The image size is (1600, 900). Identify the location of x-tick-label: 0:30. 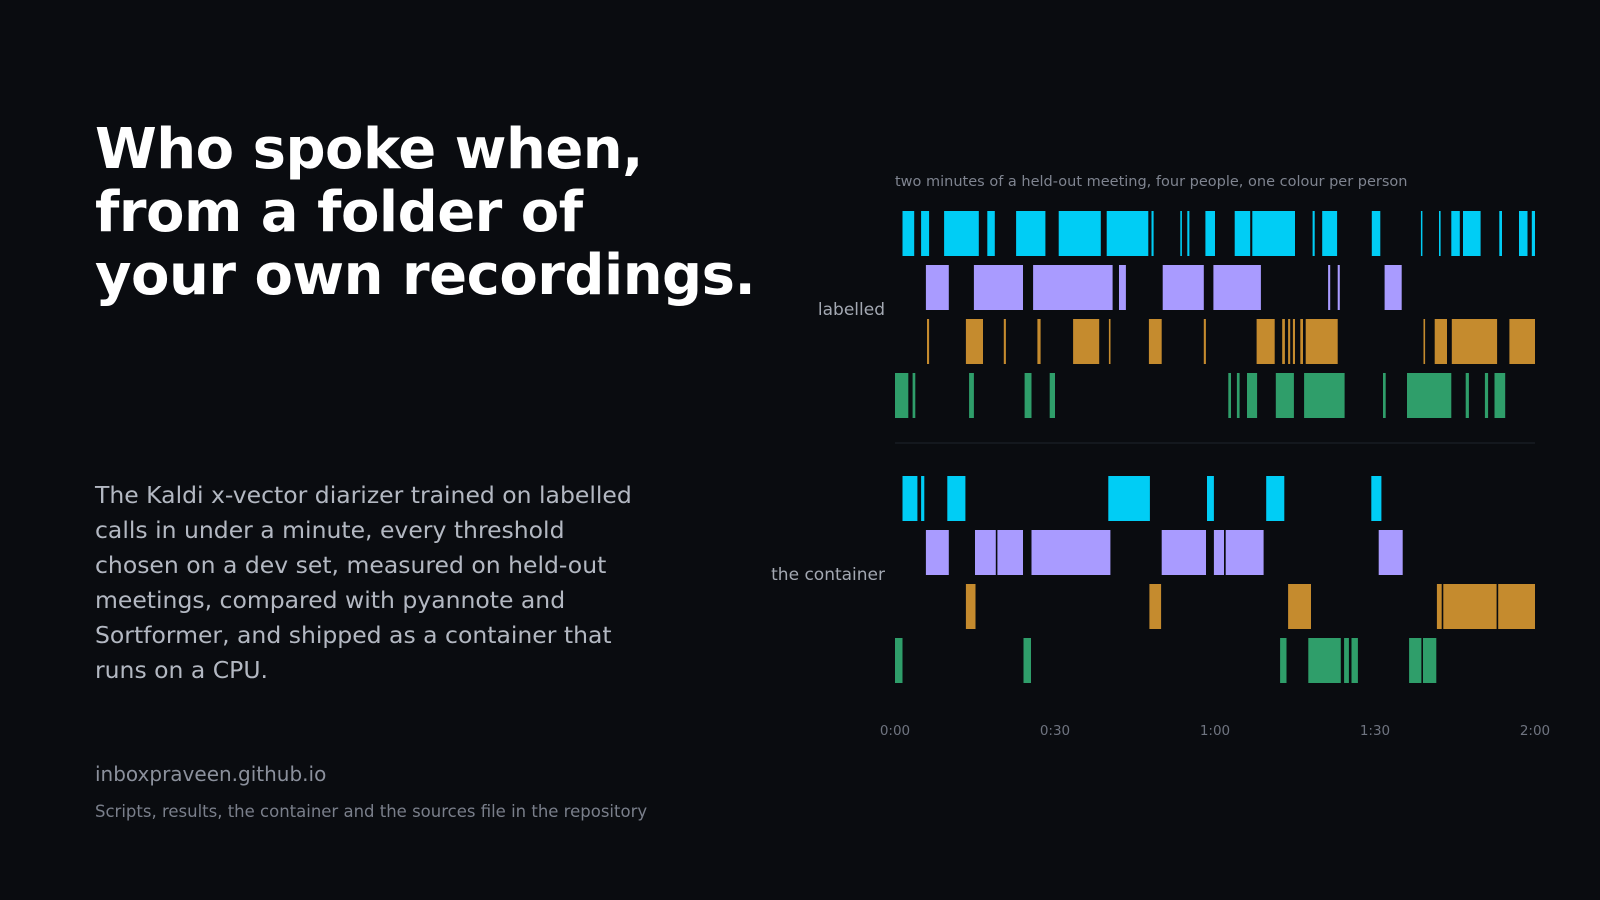
(1055, 731).